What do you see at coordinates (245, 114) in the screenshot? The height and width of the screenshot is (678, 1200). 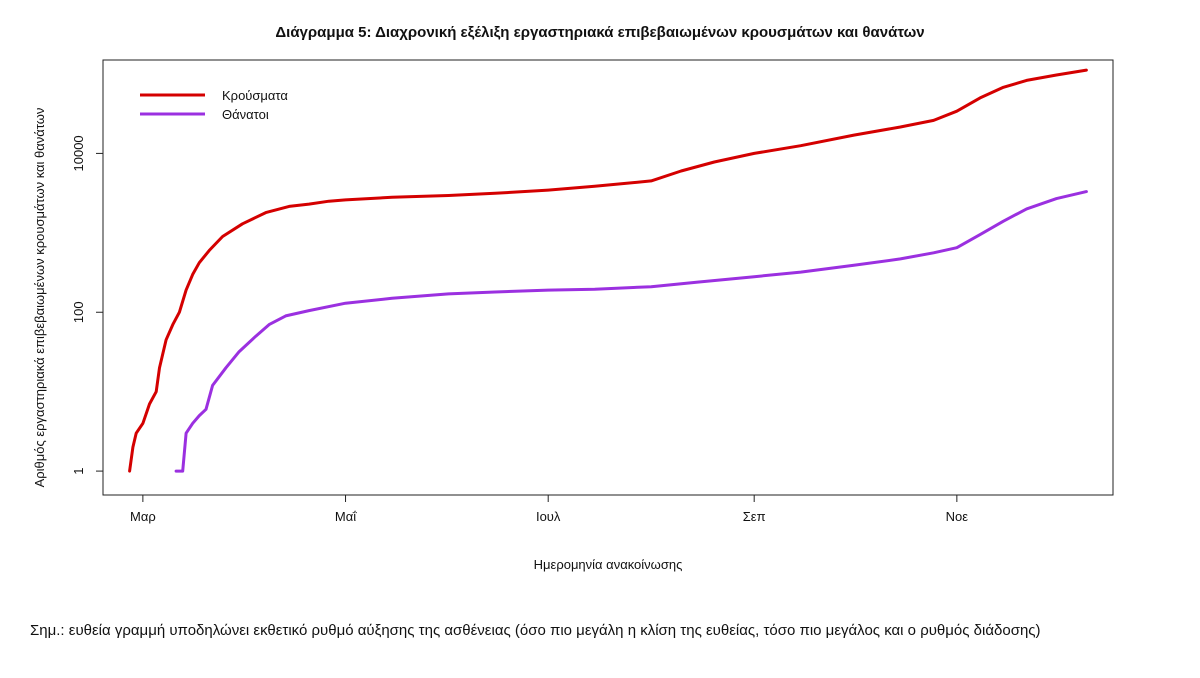 I see `legend-label: Θάνατοι` at bounding box center [245, 114].